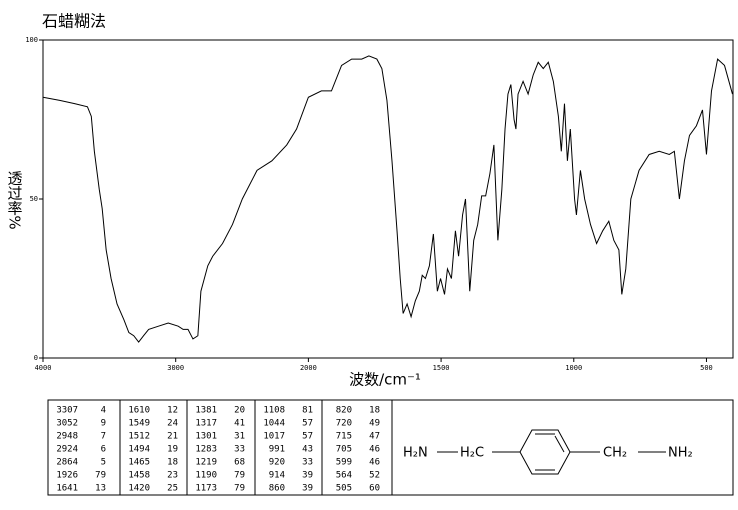 The width and height of the screenshot is (738, 510). What do you see at coordinates (277, 489) in the screenshot?
I see `peak-wavenumber: 860` at bounding box center [277, 489].